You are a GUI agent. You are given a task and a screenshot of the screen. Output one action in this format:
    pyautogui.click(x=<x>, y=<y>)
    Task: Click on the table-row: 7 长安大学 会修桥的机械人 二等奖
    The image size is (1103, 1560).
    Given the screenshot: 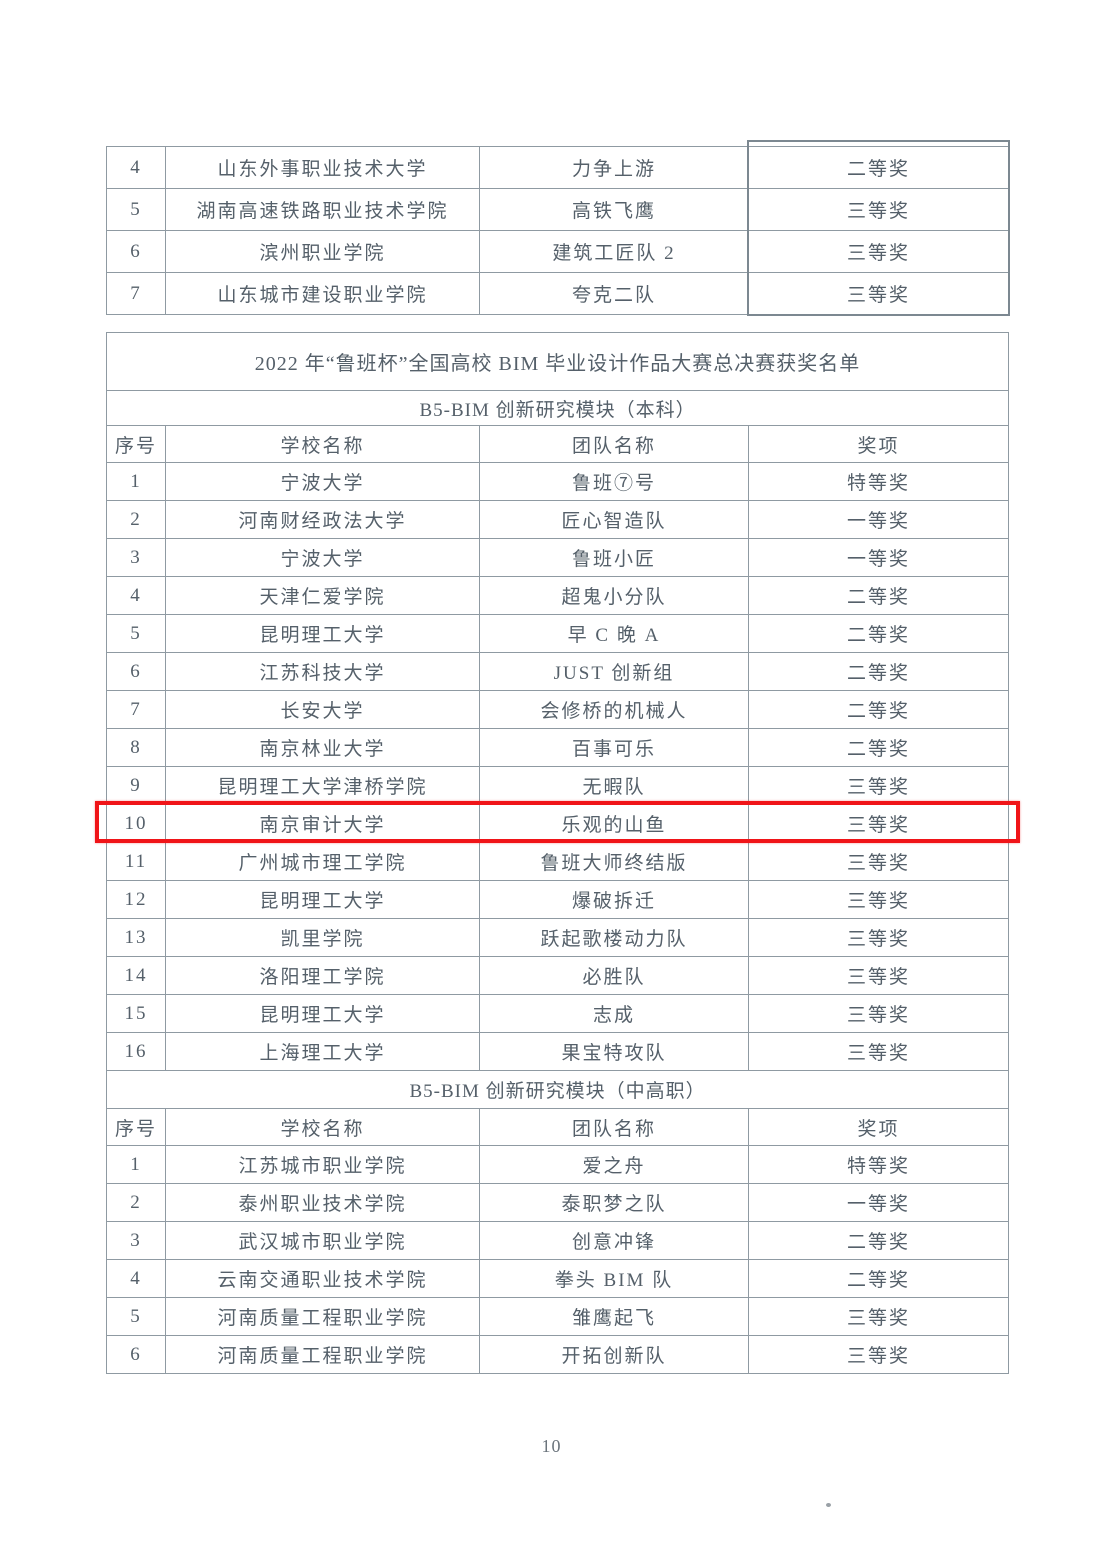 What is the action you would take?
    pyautogui.click(x=558, y=709)
    